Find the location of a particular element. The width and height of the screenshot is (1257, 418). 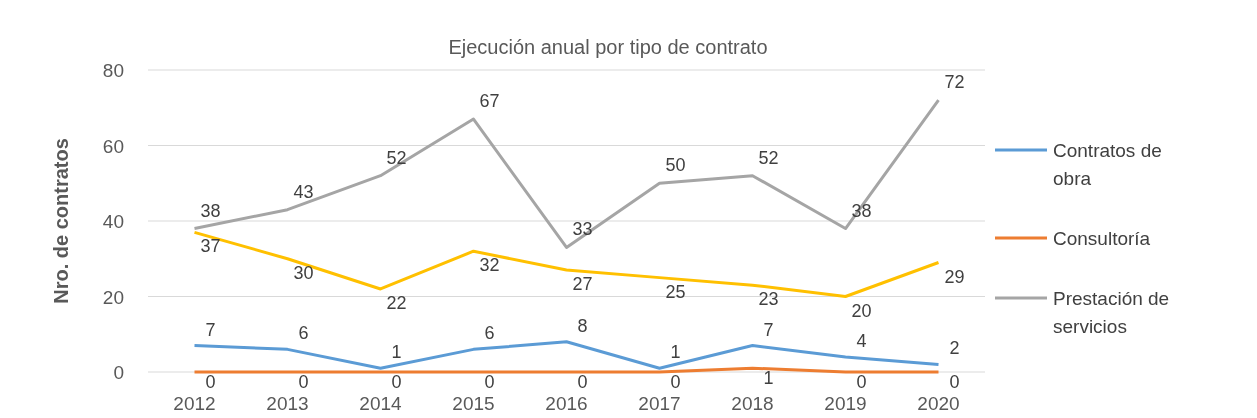

data-label: 30 is located at coordinates (303, 272).